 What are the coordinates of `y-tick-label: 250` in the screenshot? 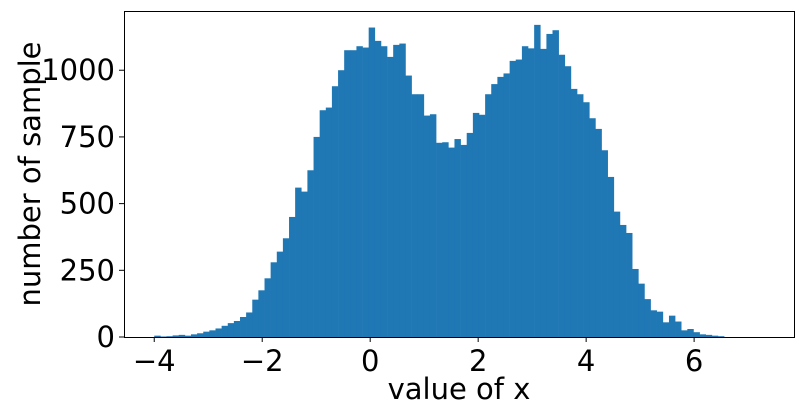 It's located at (87, 270).